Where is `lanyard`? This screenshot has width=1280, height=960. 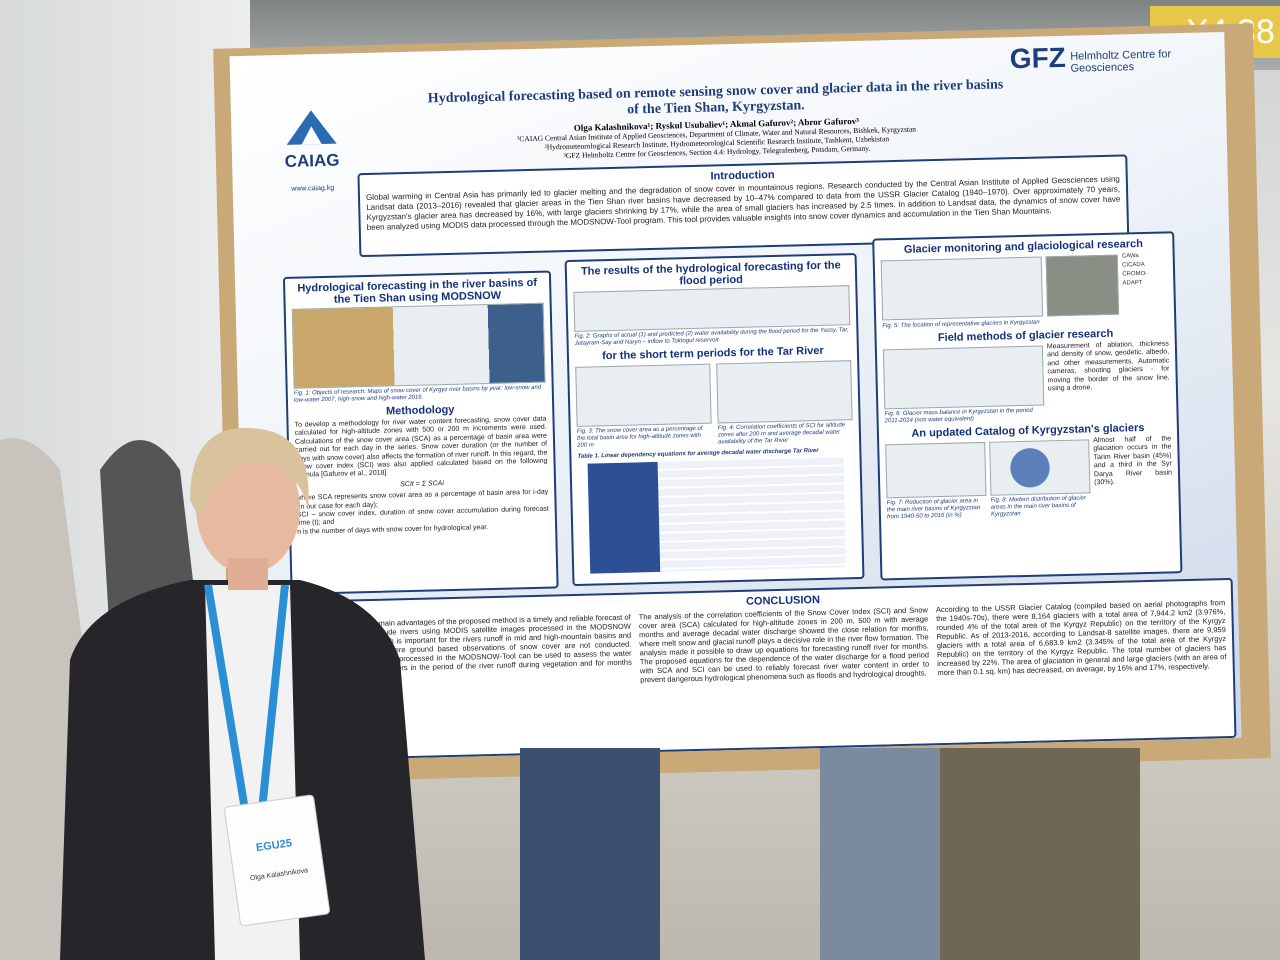 lanyard is located at coordinates (246, 697).